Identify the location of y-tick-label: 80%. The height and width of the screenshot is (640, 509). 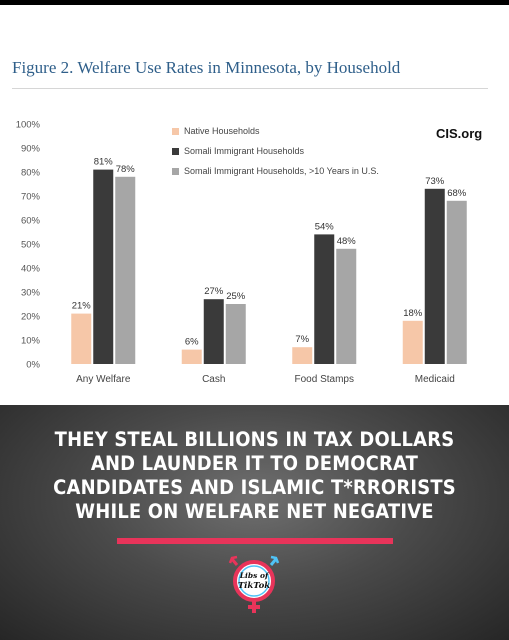
(31, 173).